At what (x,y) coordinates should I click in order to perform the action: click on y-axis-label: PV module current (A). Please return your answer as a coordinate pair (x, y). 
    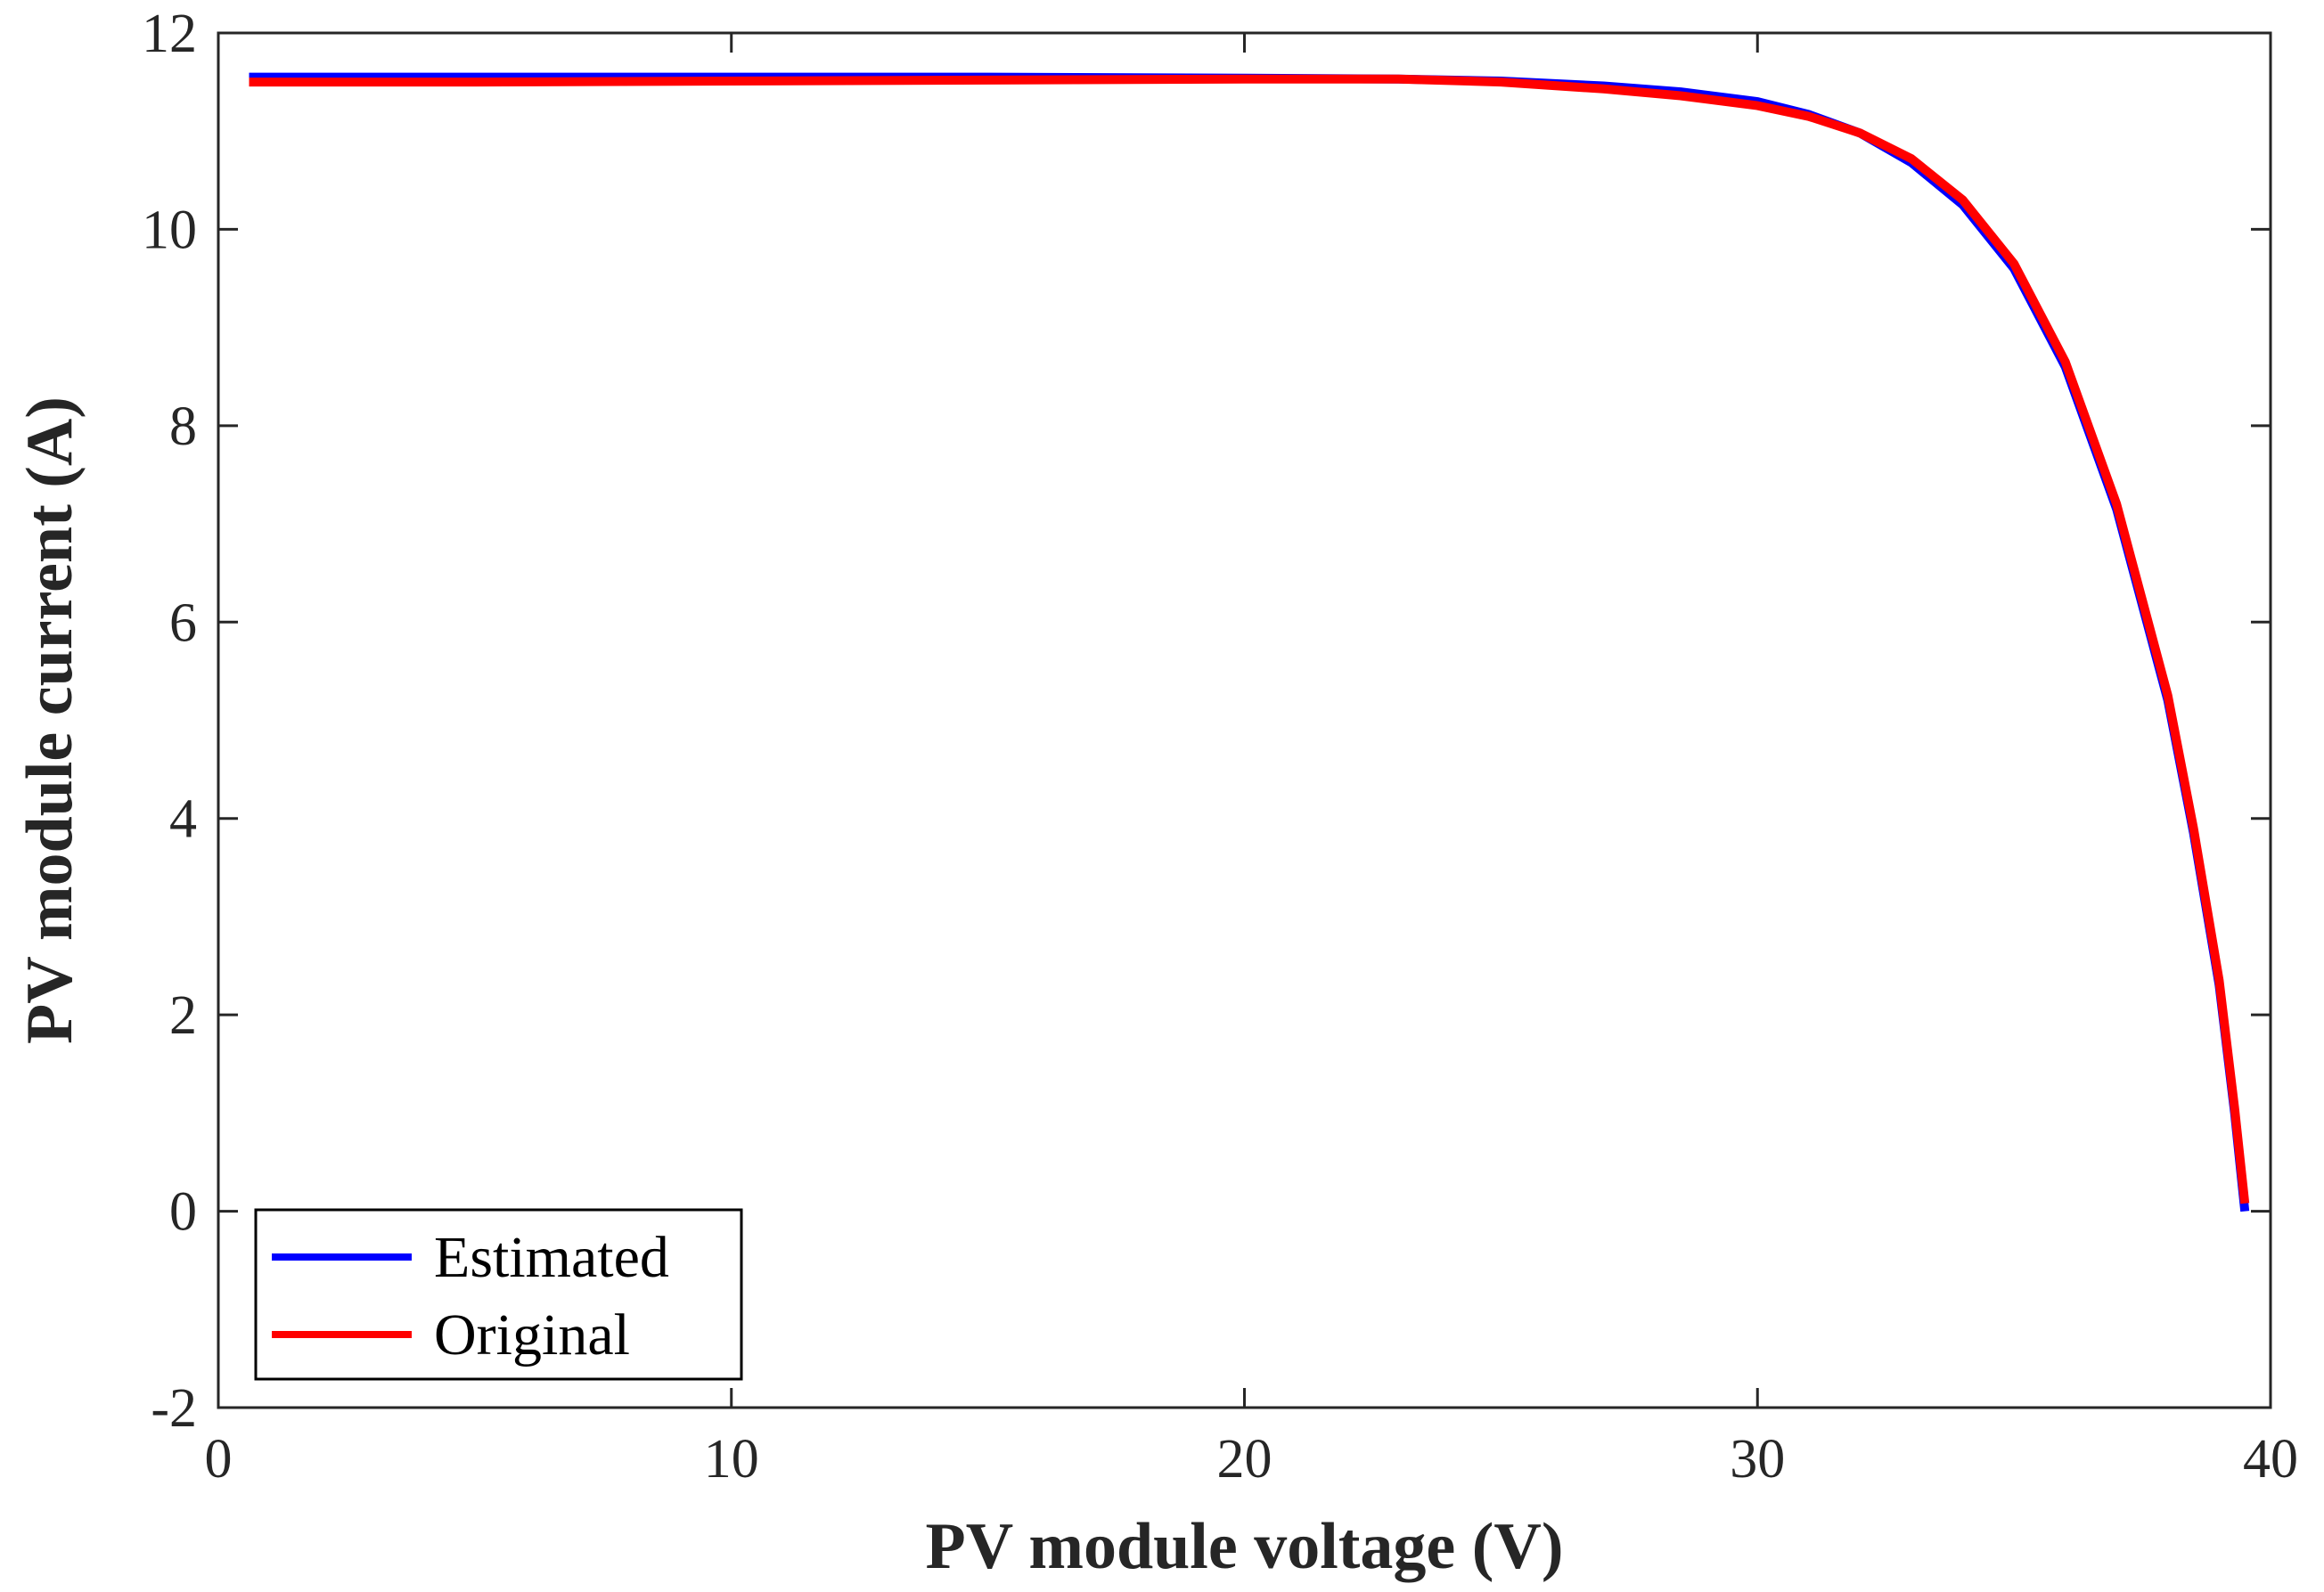
    Looking at the image, I should click on (49, 720).